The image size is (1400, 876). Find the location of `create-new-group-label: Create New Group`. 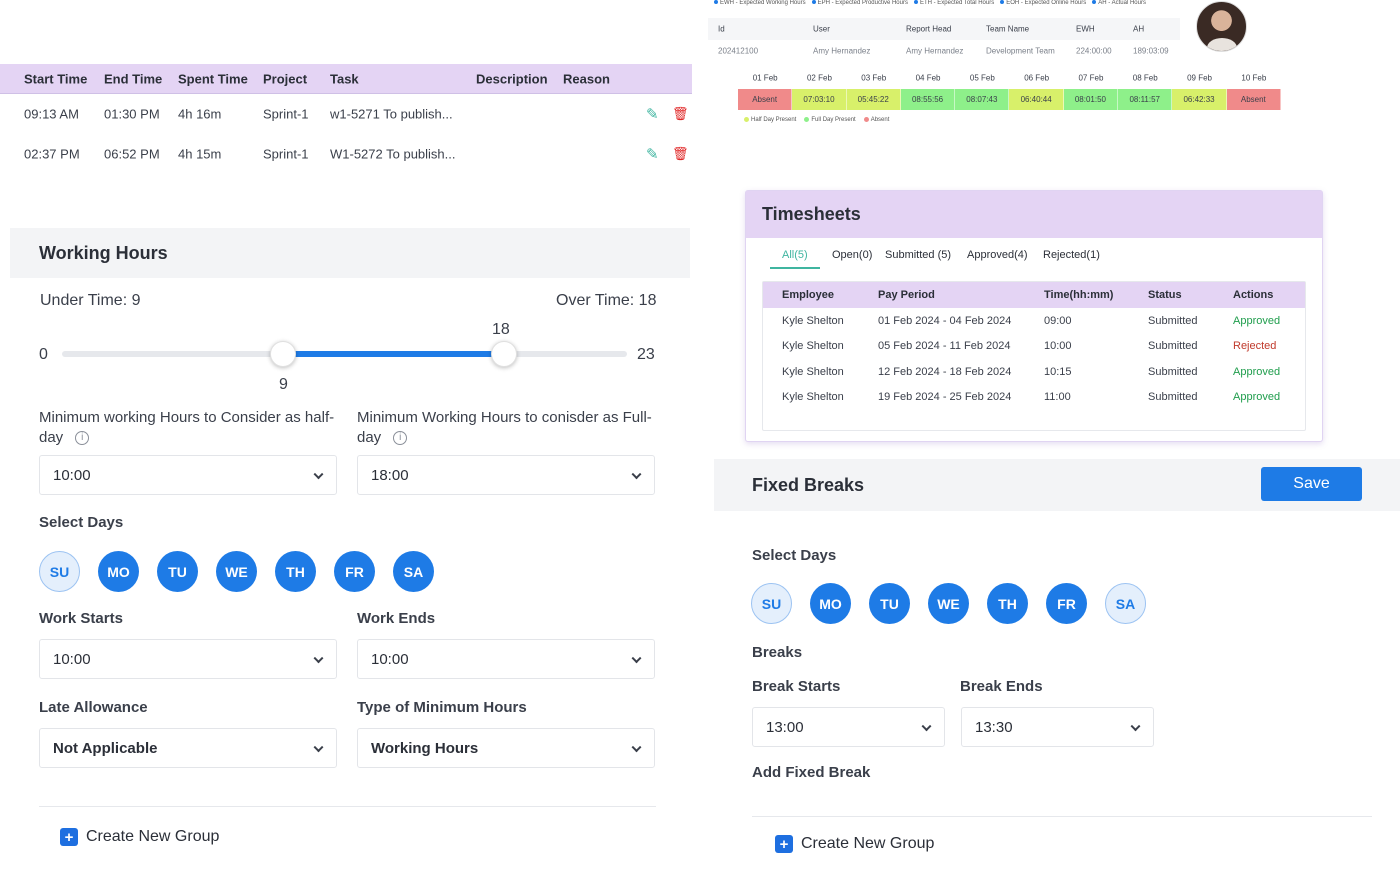

create-new-group-label: Create New Group is located at coordinates (868, 843).